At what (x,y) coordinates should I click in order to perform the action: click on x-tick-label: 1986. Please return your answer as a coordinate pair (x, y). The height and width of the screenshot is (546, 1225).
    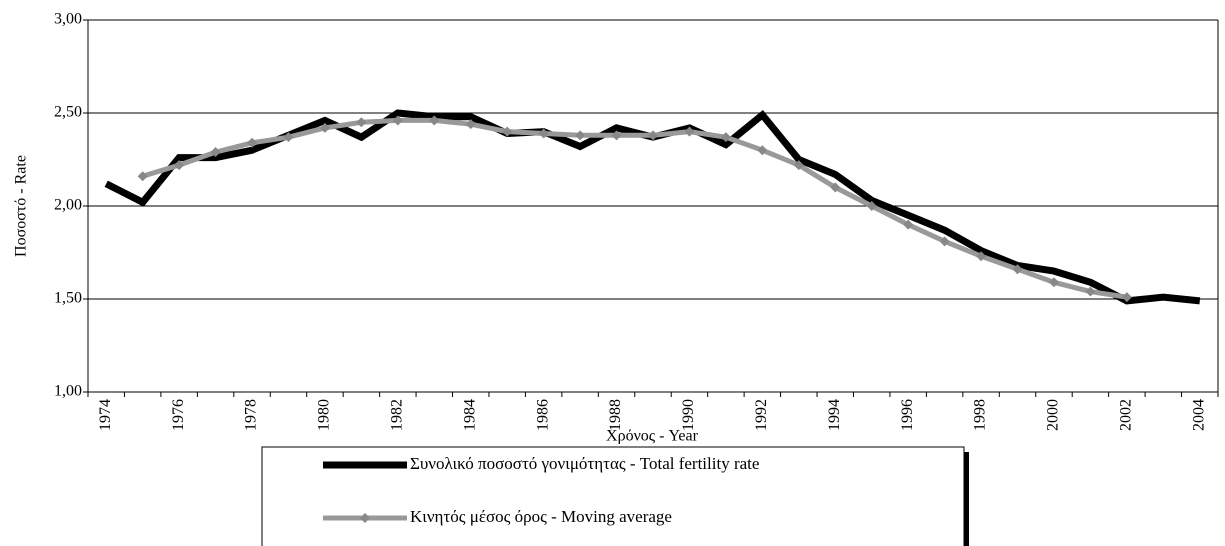
    Looking at the image, I should click on (542, 415).